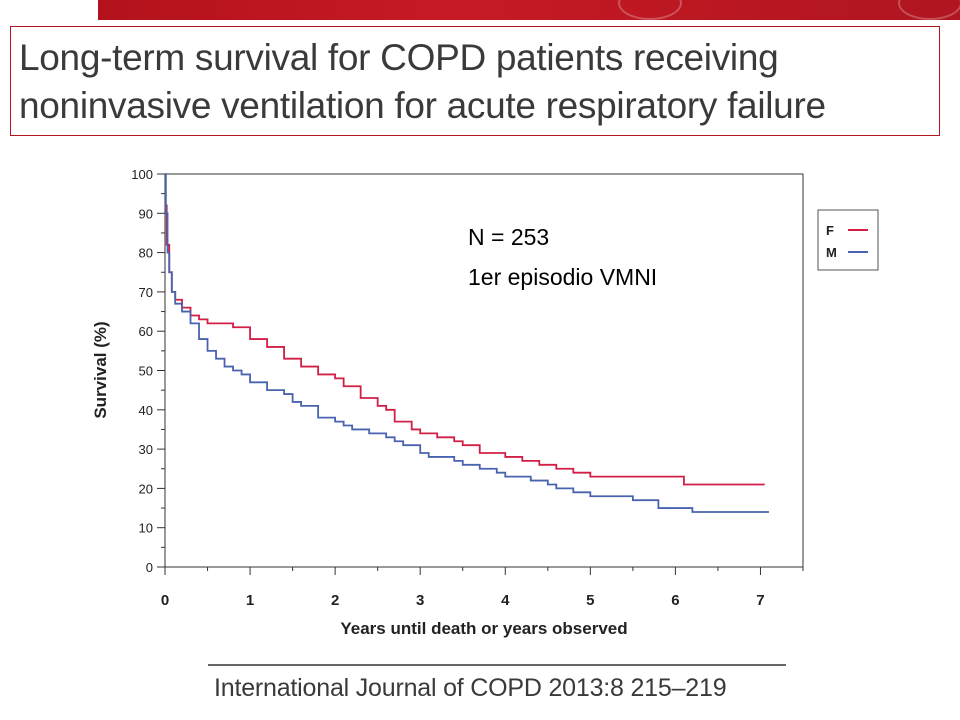  Describe the element at coordinates (420, 600) in the screenshot. I see `x-tick-label: 3` at that location.